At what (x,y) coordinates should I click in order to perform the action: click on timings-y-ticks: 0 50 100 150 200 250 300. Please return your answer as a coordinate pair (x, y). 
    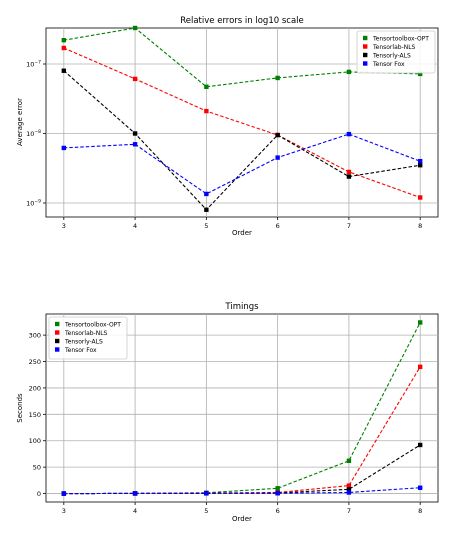
    Looking at the image, I should click on (37, 415).